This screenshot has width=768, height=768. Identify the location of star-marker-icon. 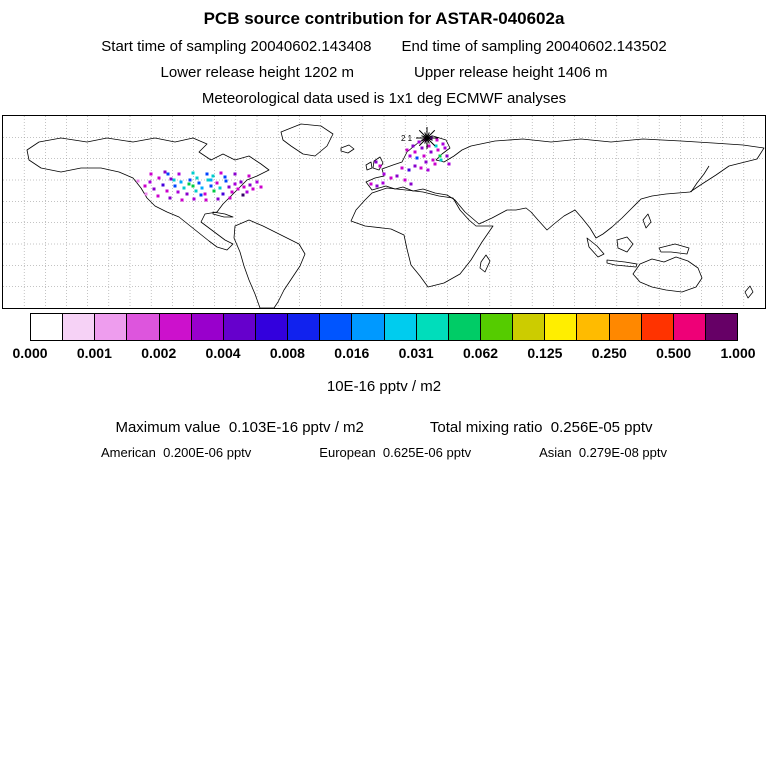
(427, 138).